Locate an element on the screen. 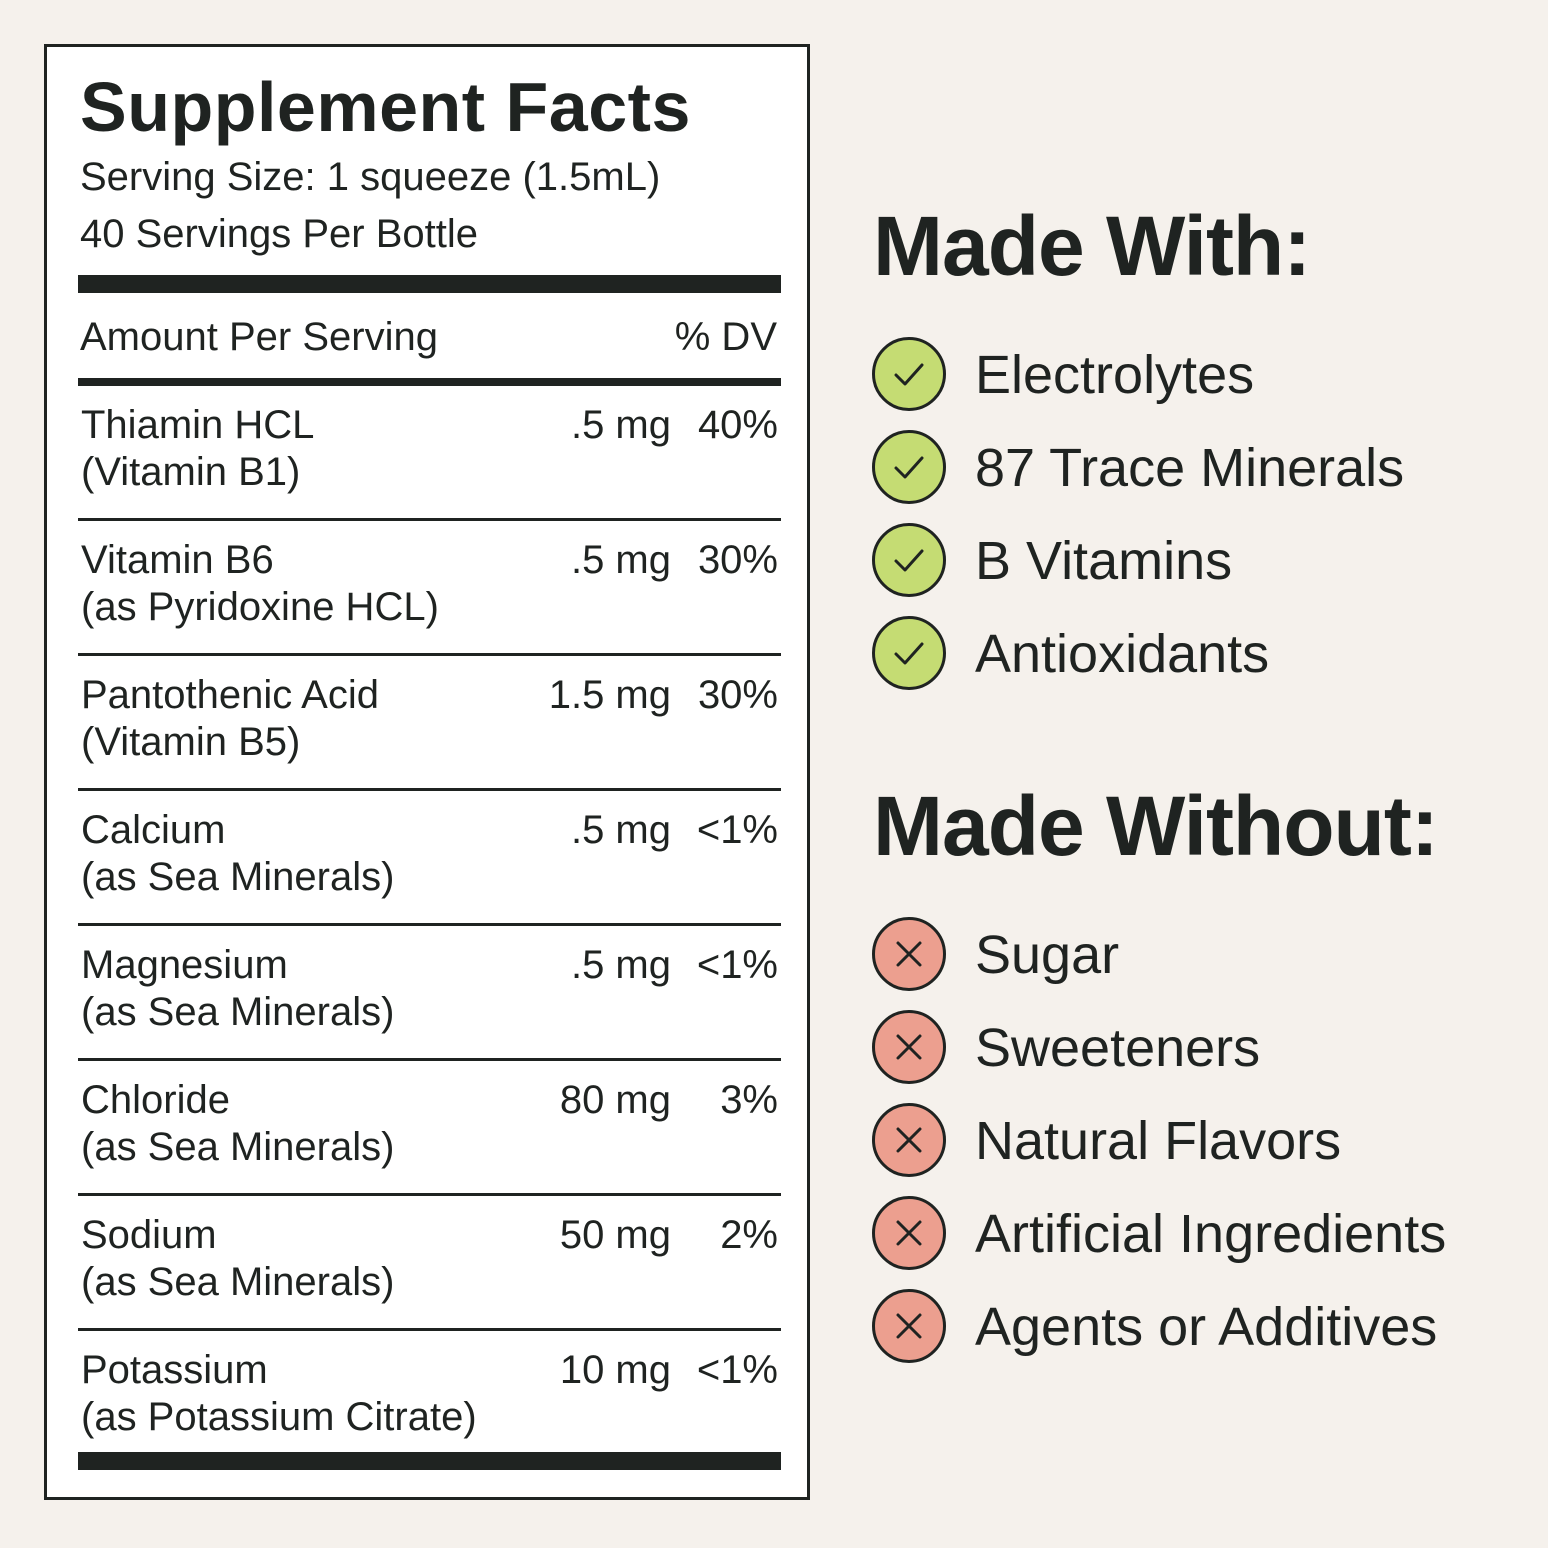  nutrient-amount: 10 mg is located at coordinates (615, 1370).